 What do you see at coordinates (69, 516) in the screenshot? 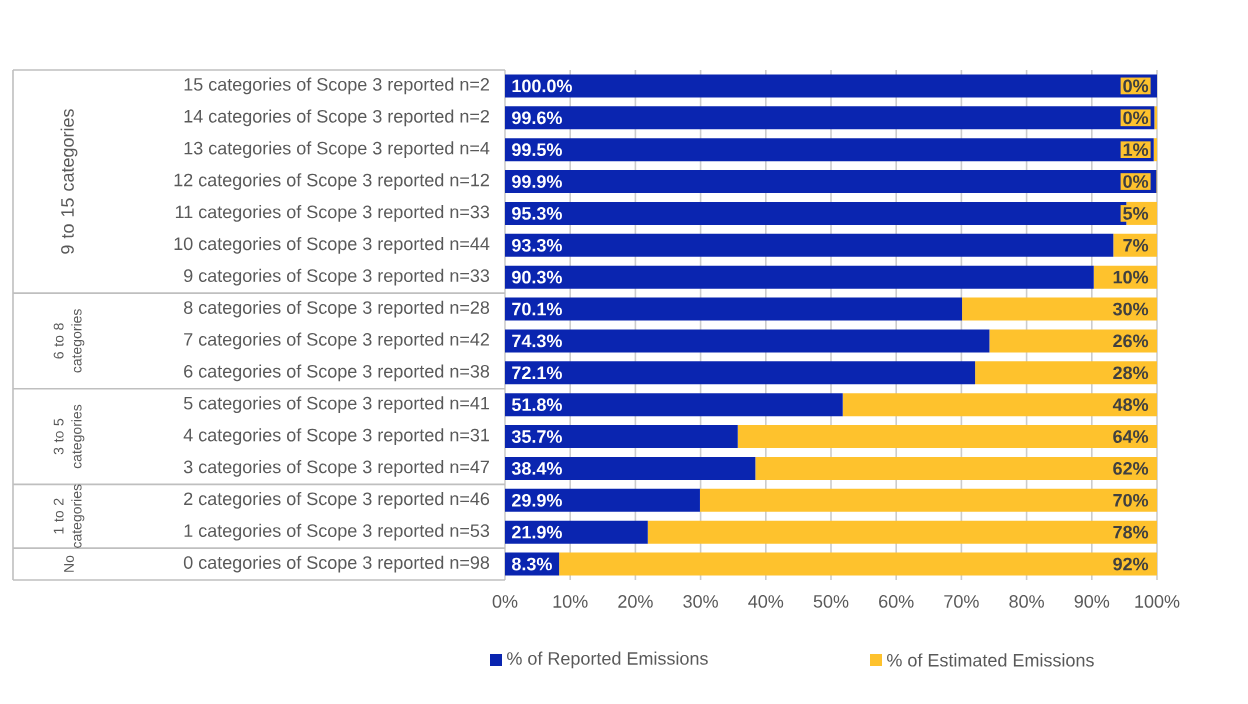
I see `text: 1 to 2 categories` at bounding box center [69, 516].